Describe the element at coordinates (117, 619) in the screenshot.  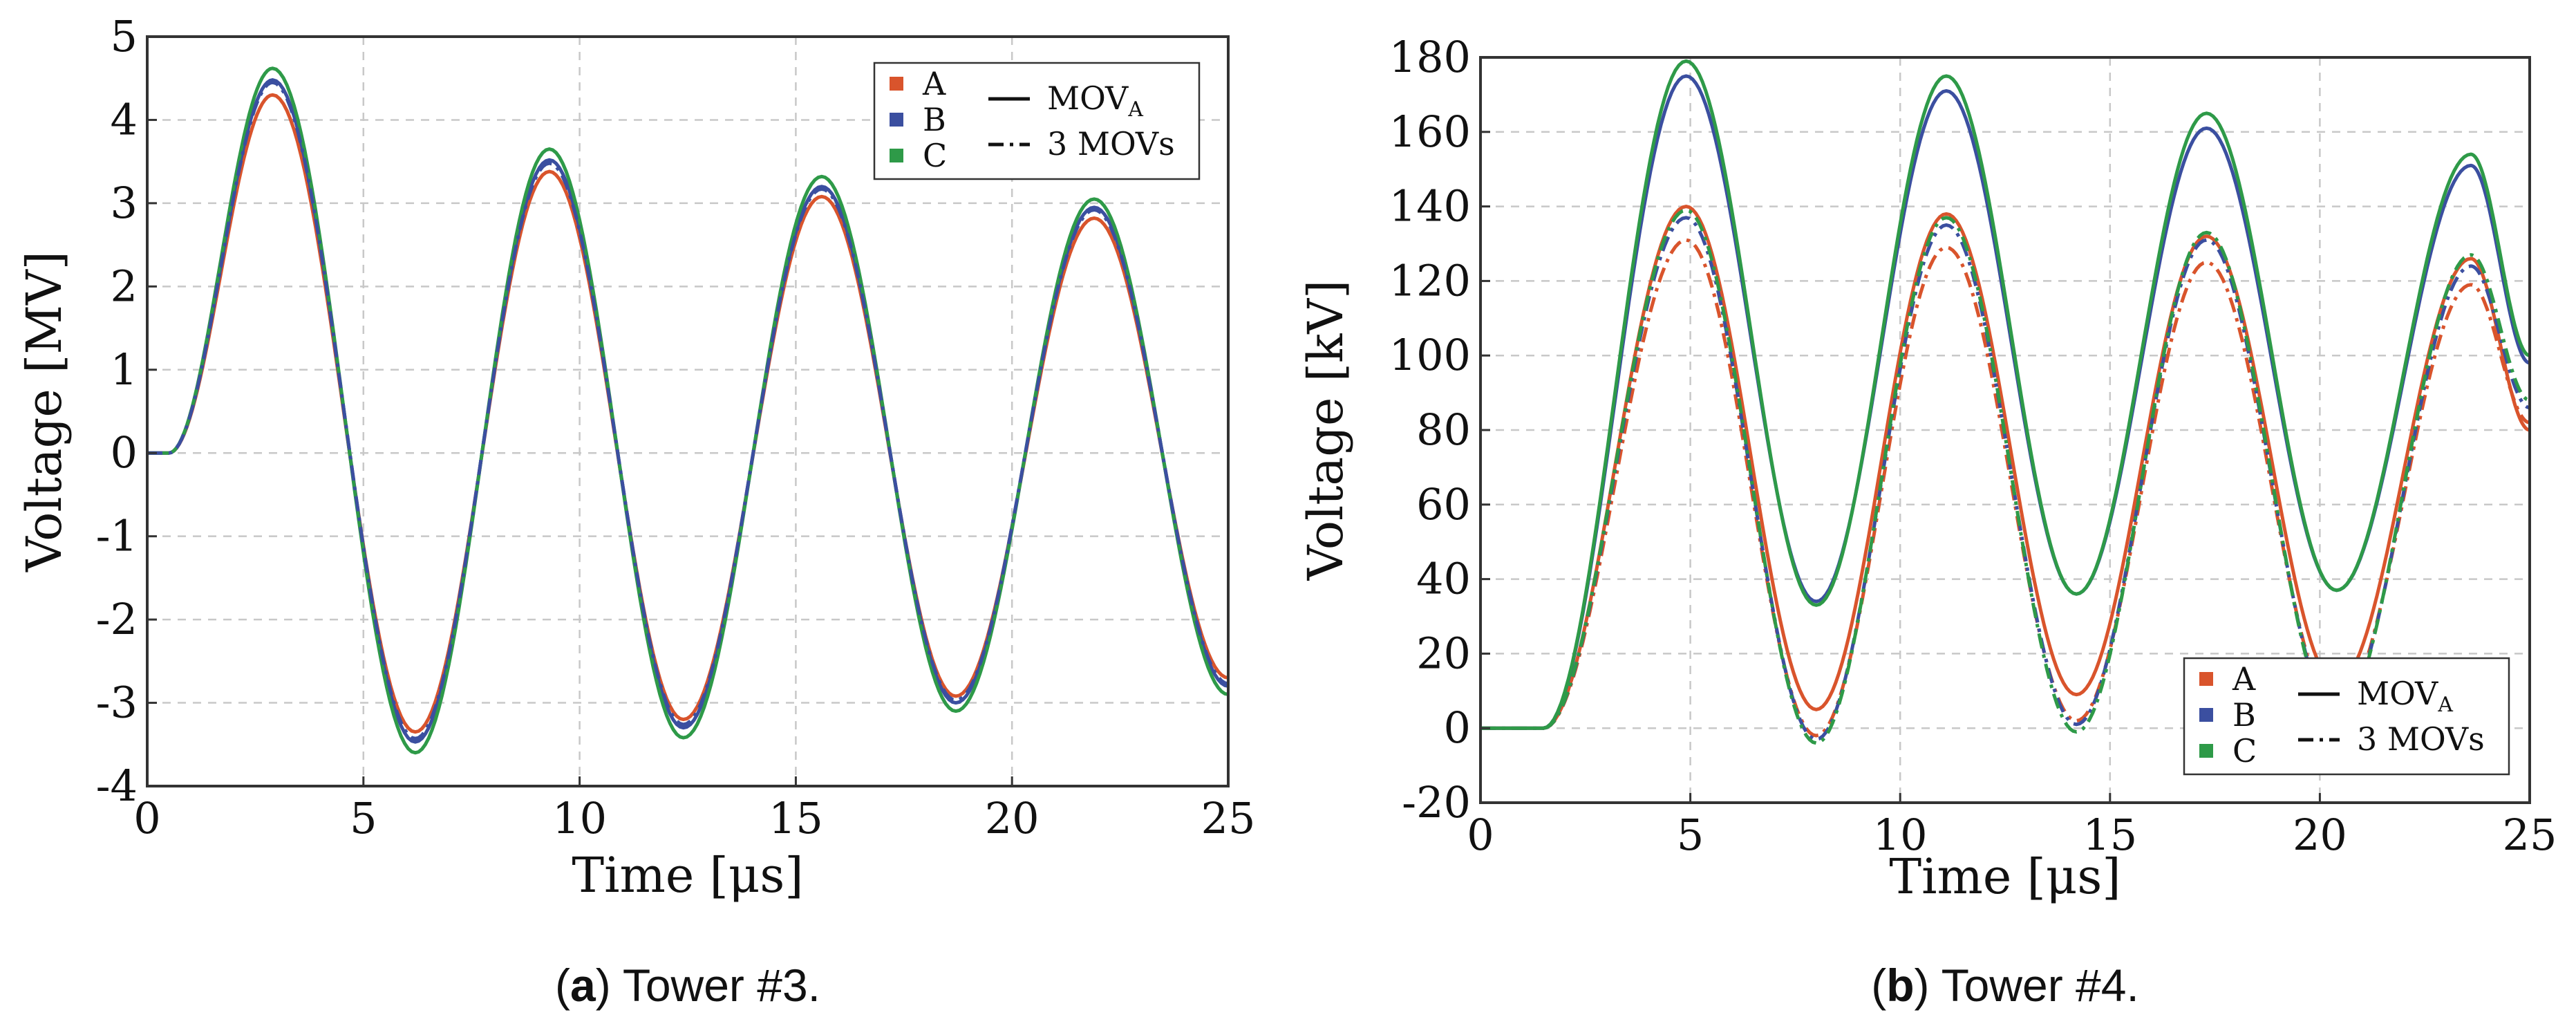
I see `y-tick-label: -2` at that location.